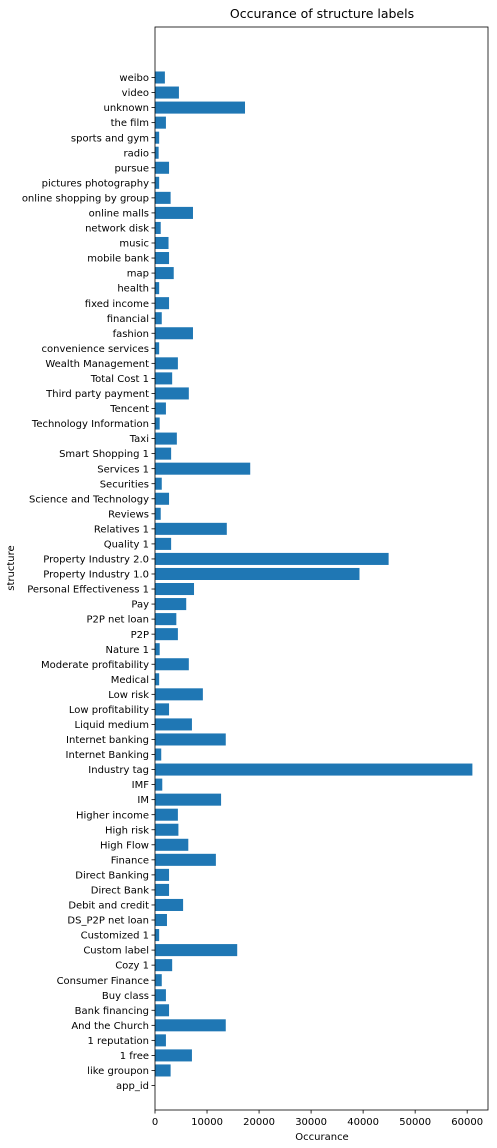  Describe the element at coordinates (123, 469) in the screenshot. I see `y-tick-label: Services 1` at that location.